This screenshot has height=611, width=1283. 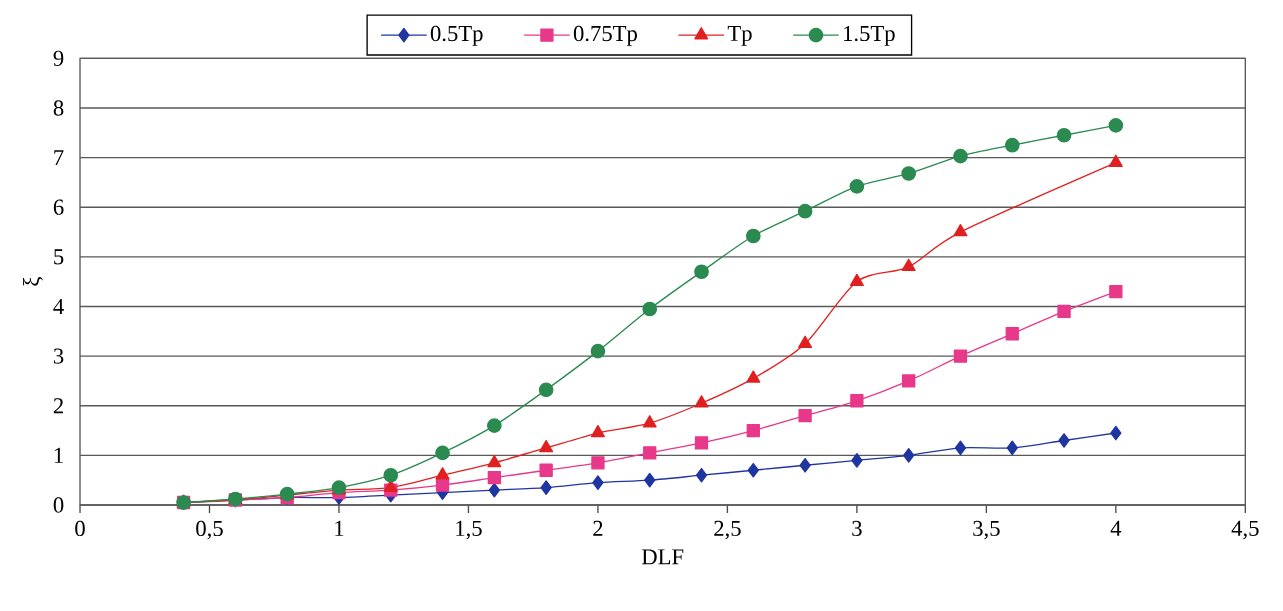 What do you see at coordinates (469, 530) in the screenshot?
I see `x-tick-label: 1,5` at bounding box center [469, 530].